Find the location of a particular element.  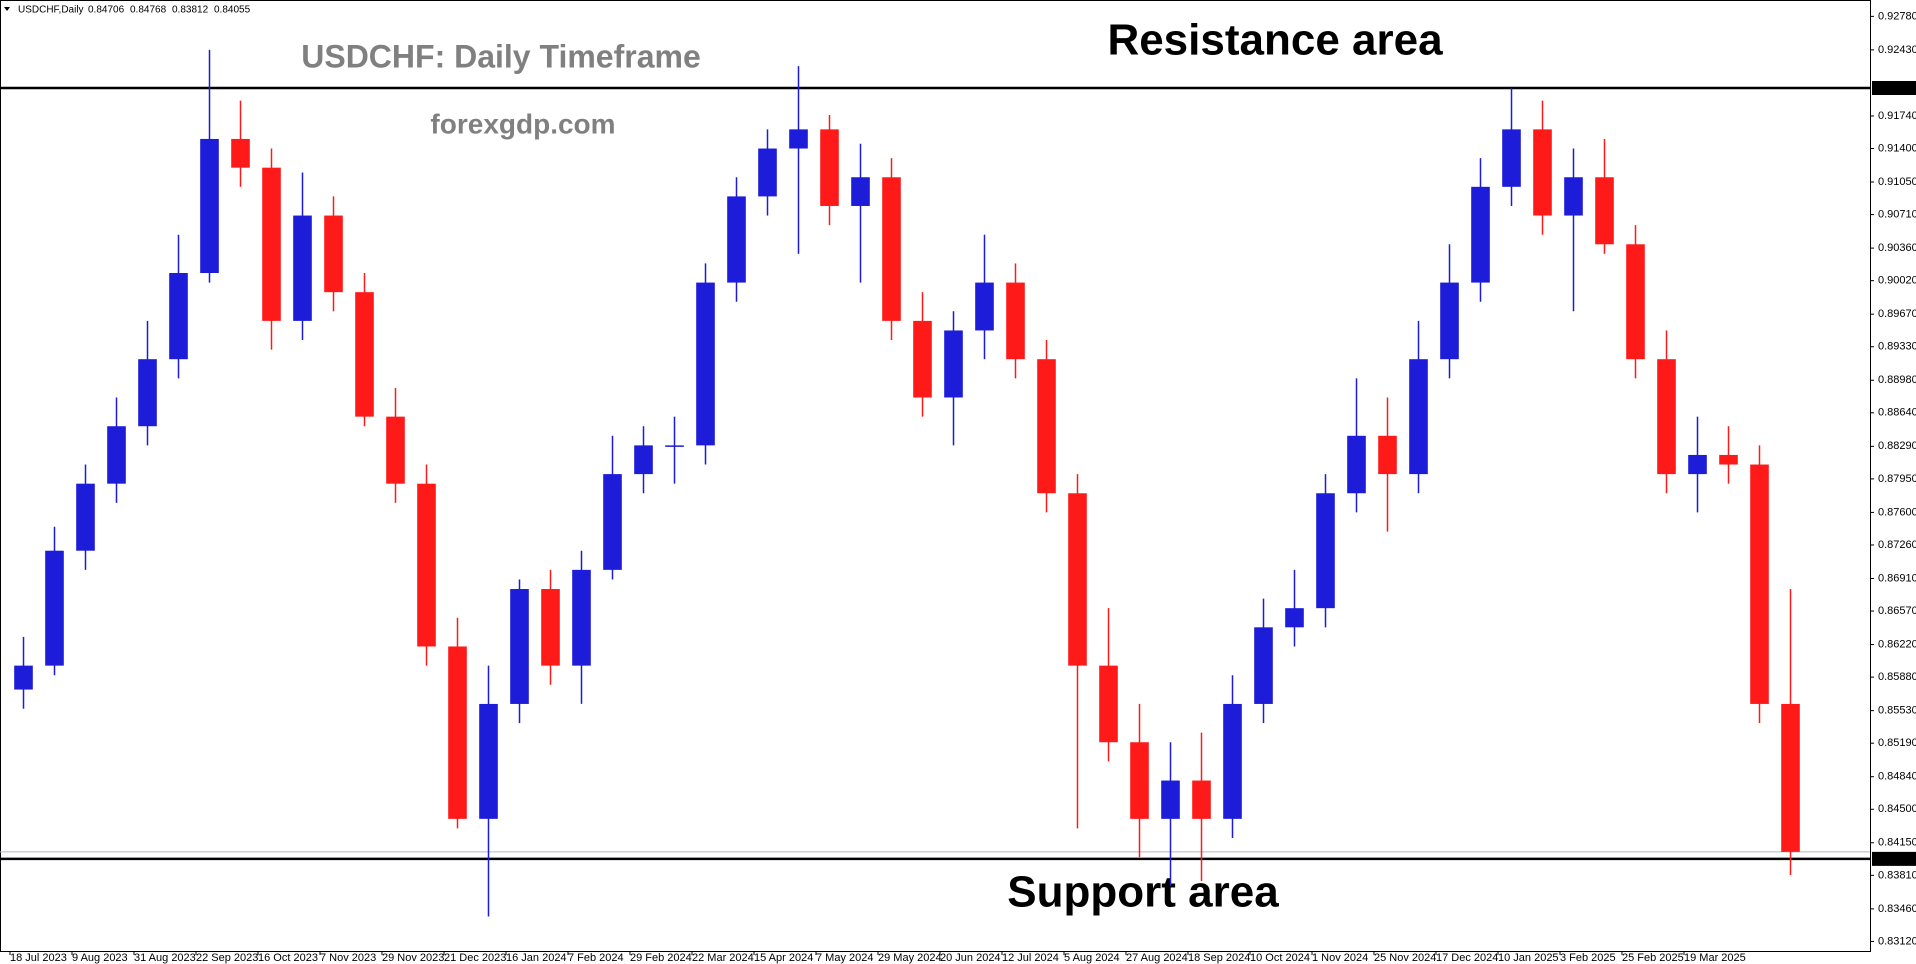

x-tick-label: 10 Oct 2024 is located at coordinates (1280, 958).